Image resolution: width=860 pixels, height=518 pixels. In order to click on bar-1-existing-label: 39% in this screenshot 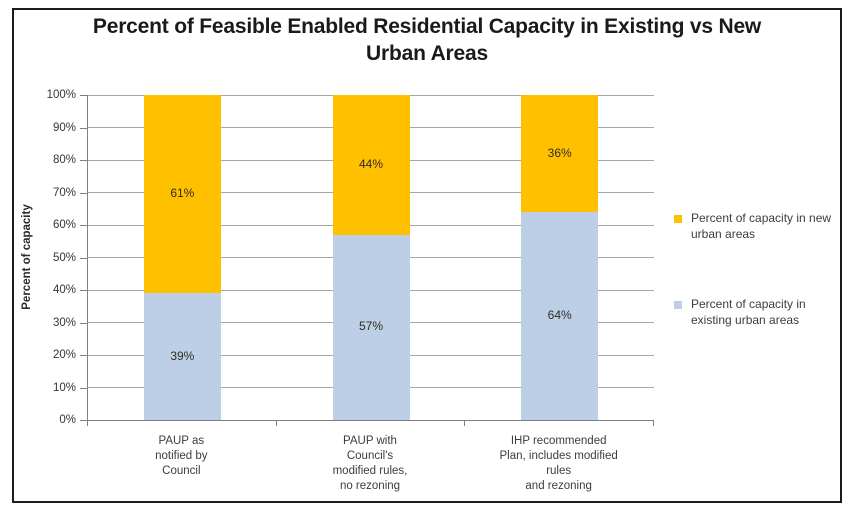, I will do `click(182, 355)`.